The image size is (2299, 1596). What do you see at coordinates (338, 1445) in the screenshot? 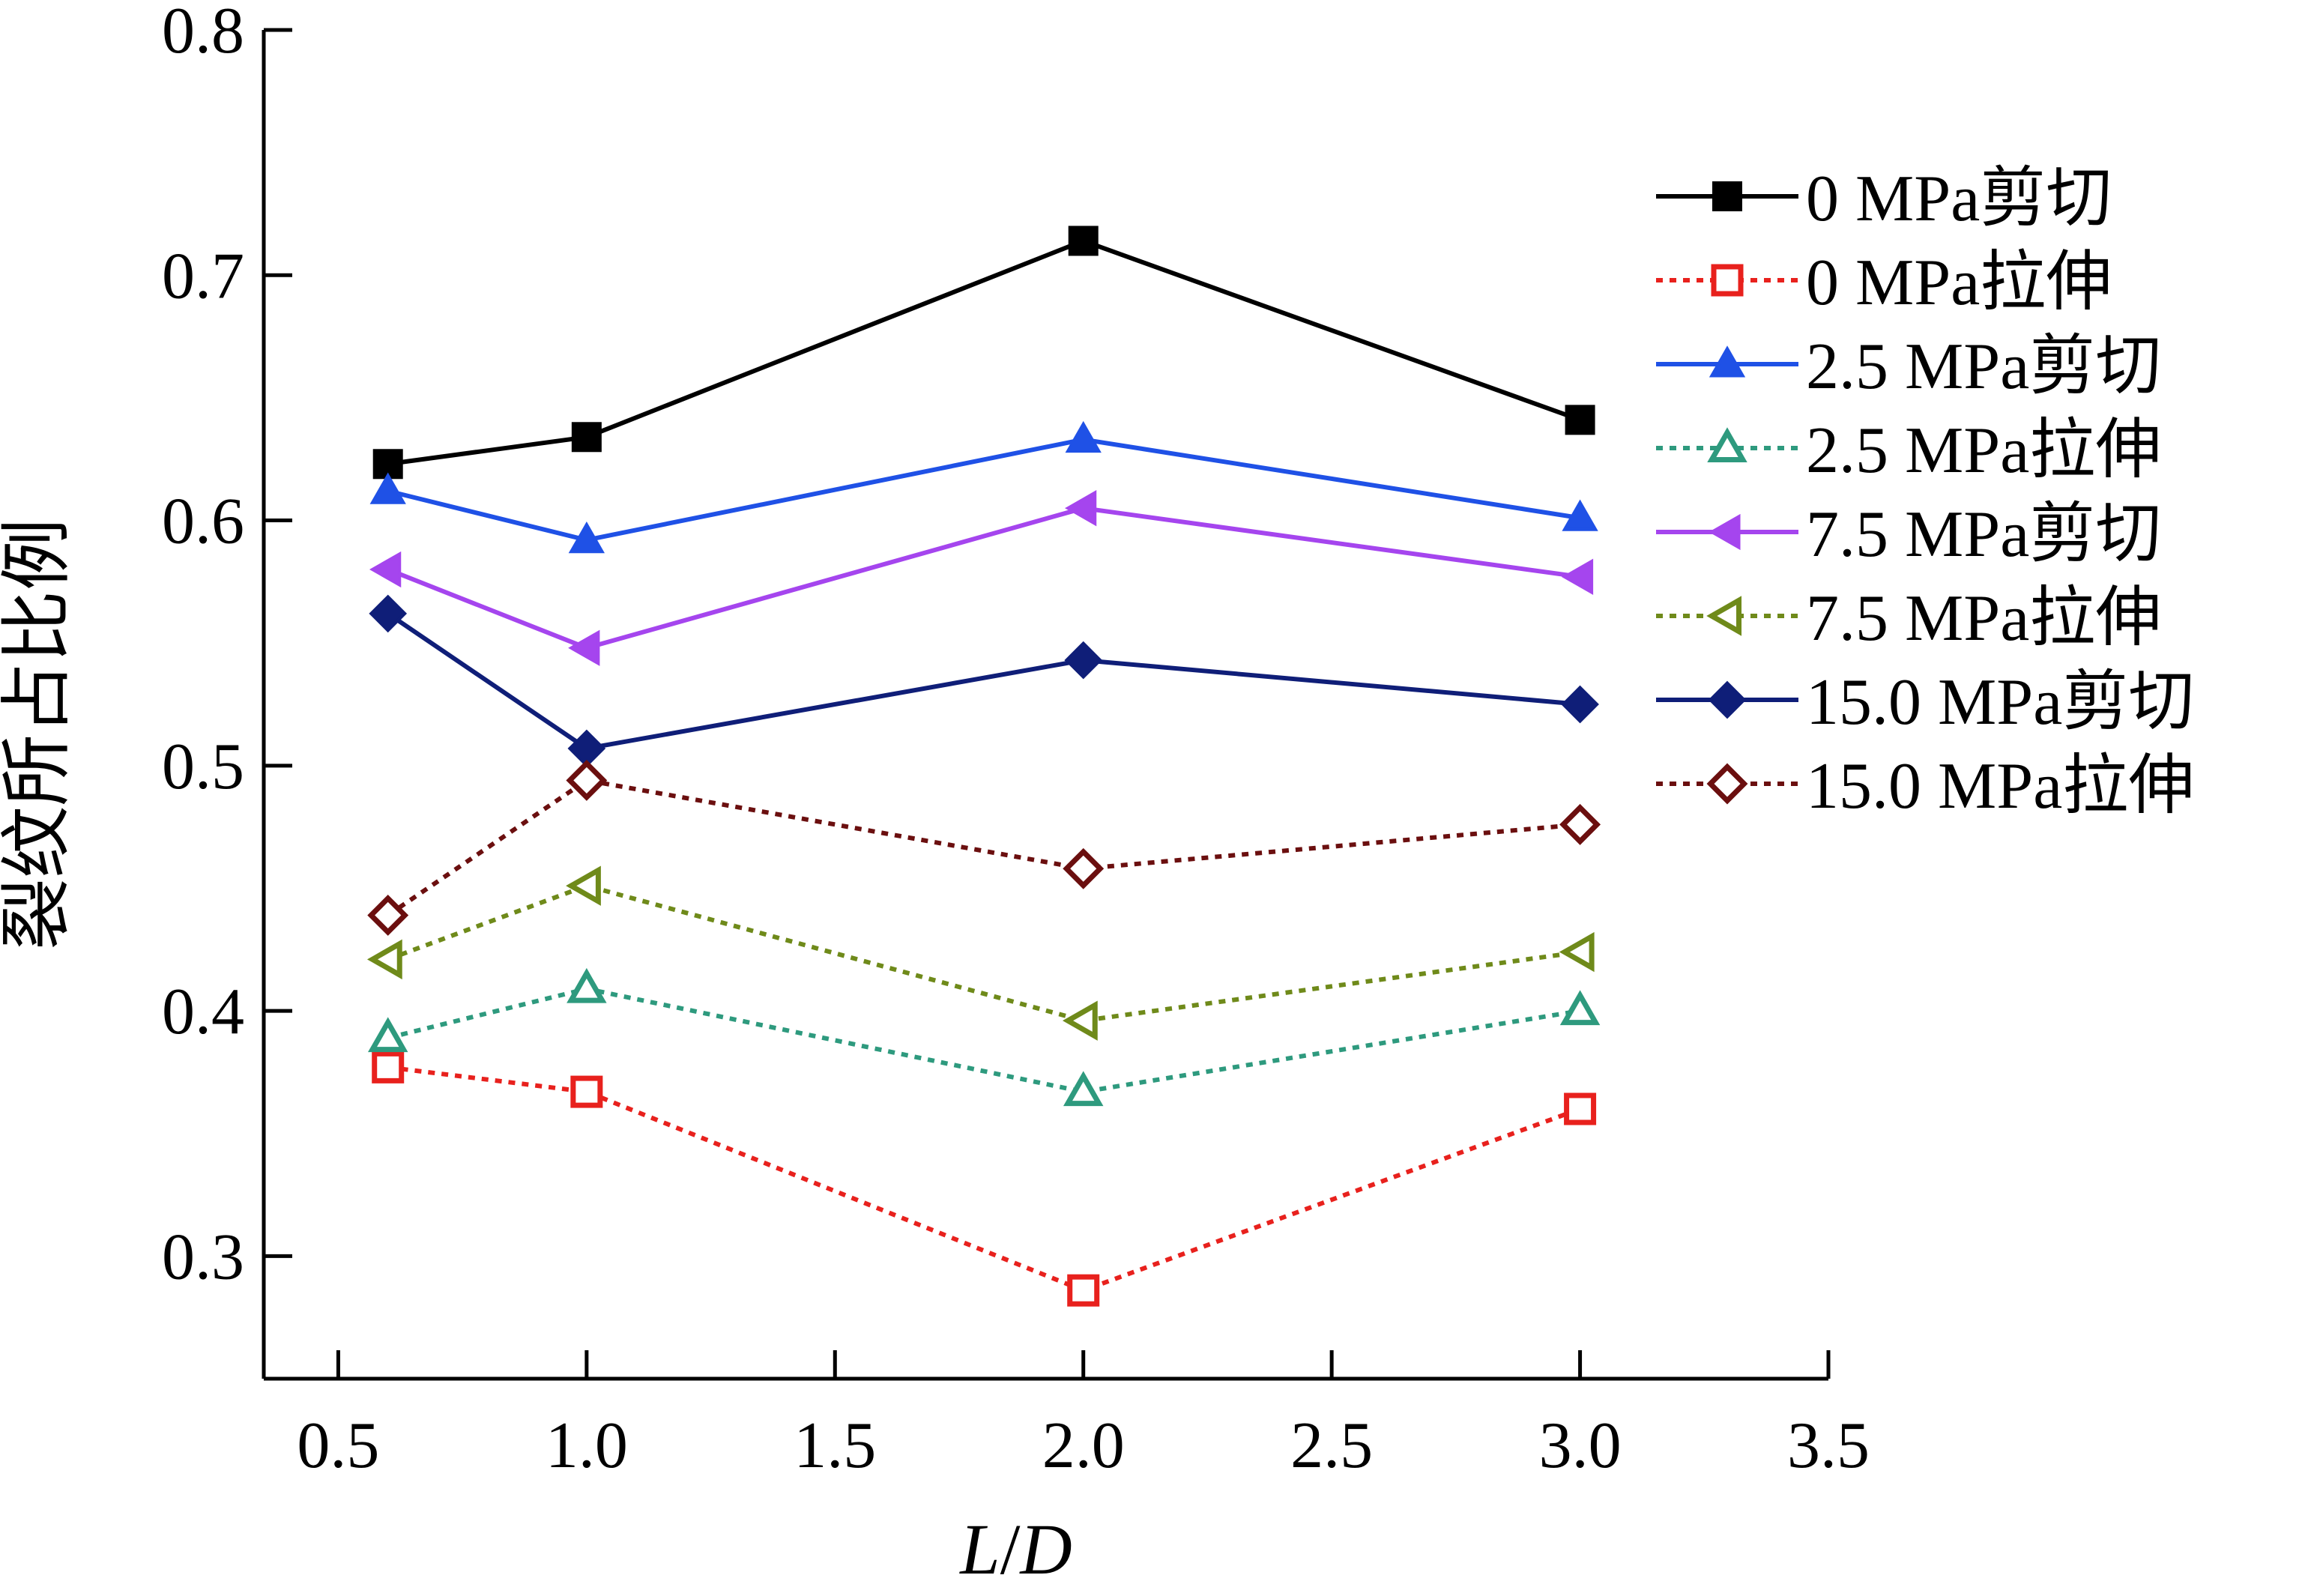
I see `x-tick-label: 0.5` at bounding box center [338, 1445].